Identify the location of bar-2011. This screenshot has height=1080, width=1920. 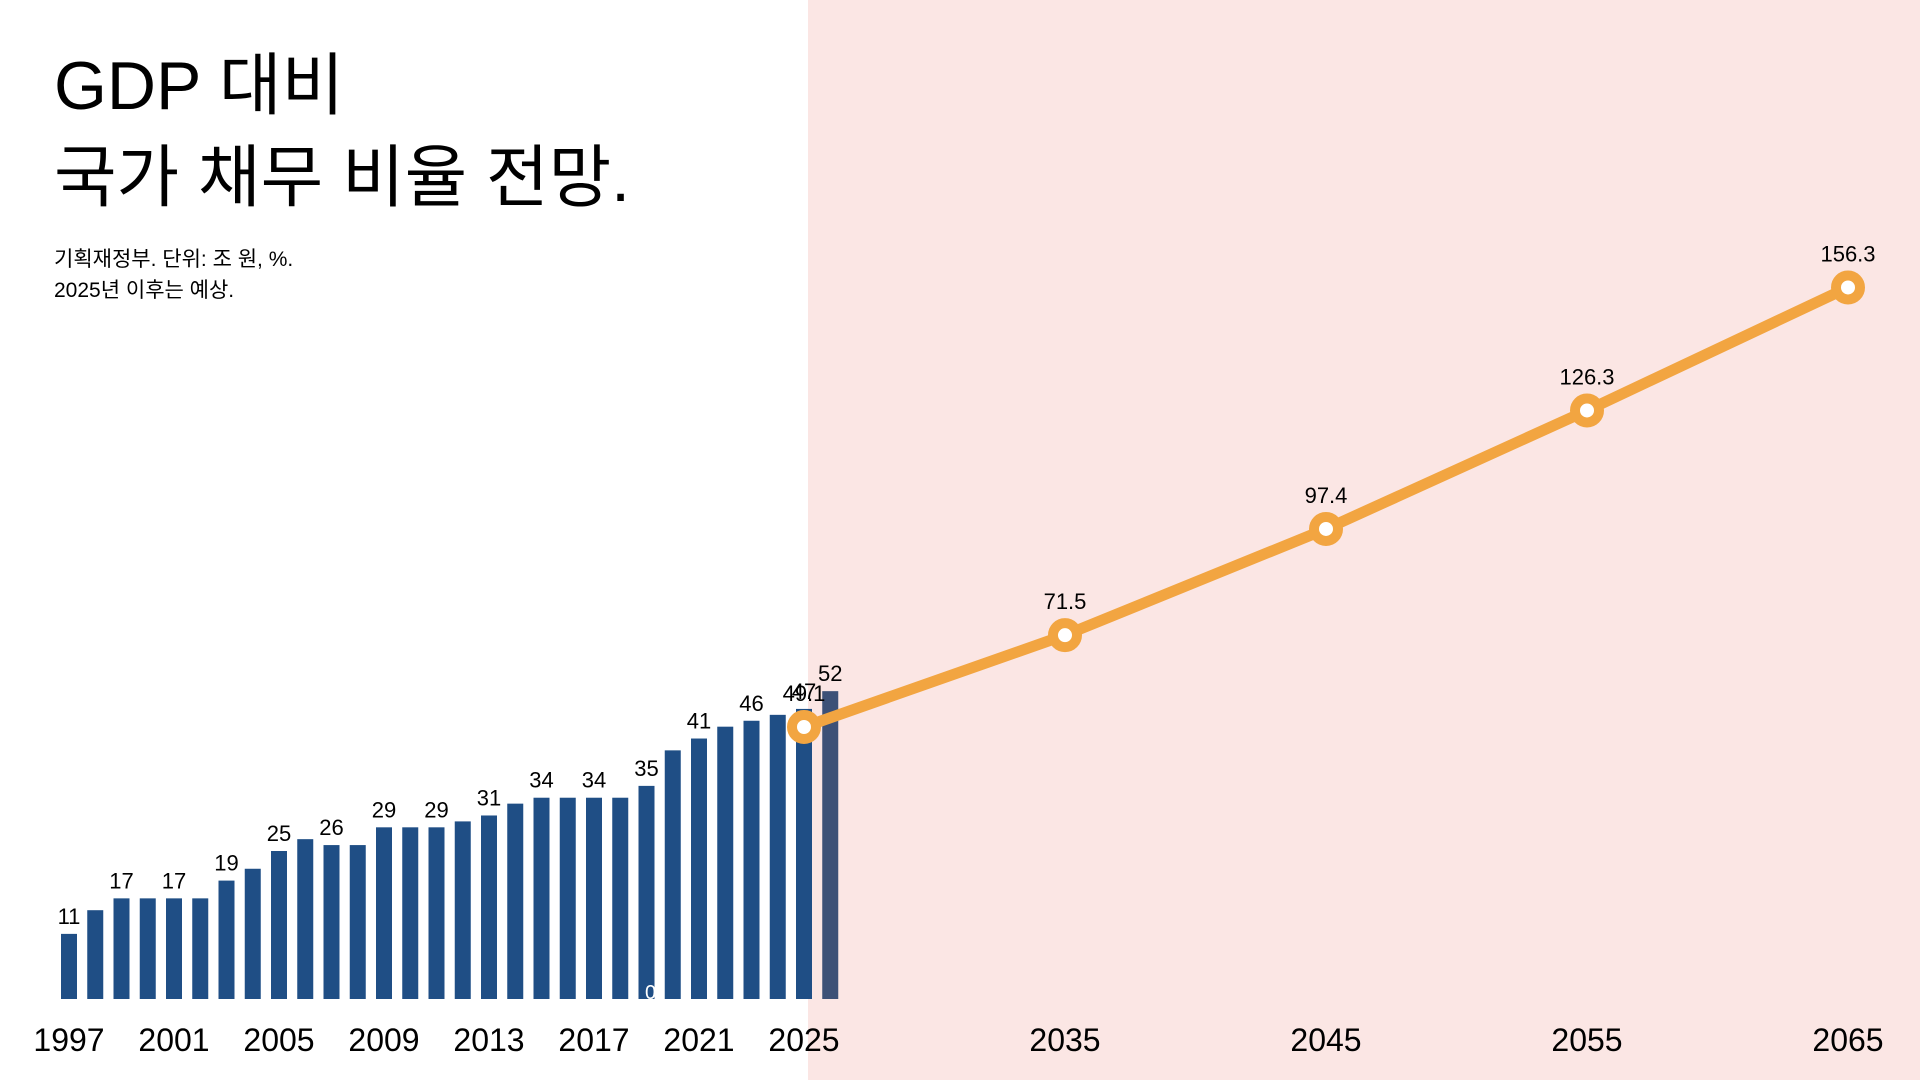
(436, 913).